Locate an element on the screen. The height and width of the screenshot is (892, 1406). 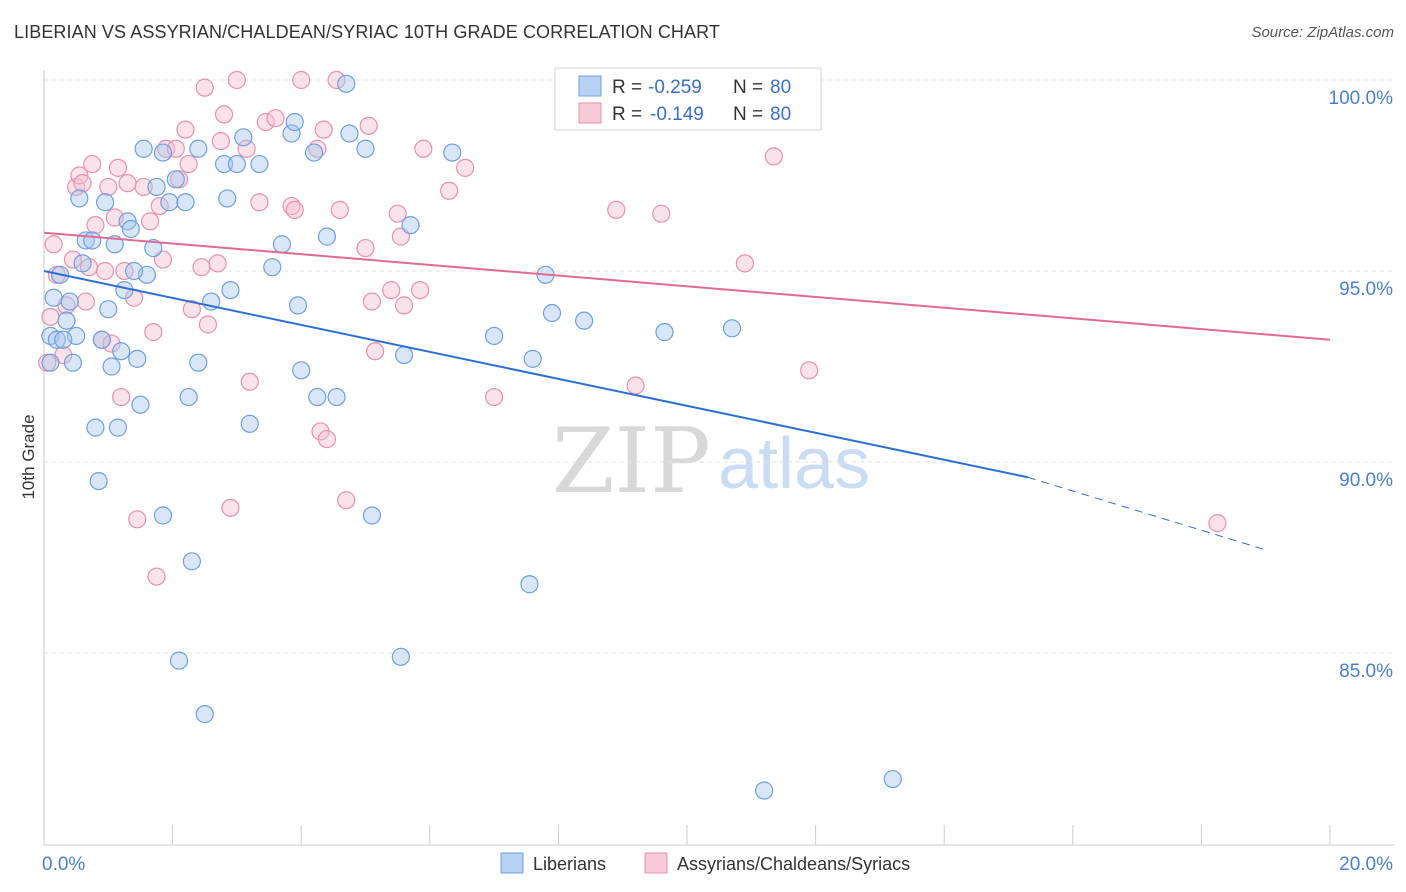
bottom-legend-swatch-liberians is located at coordinates (512, 863).